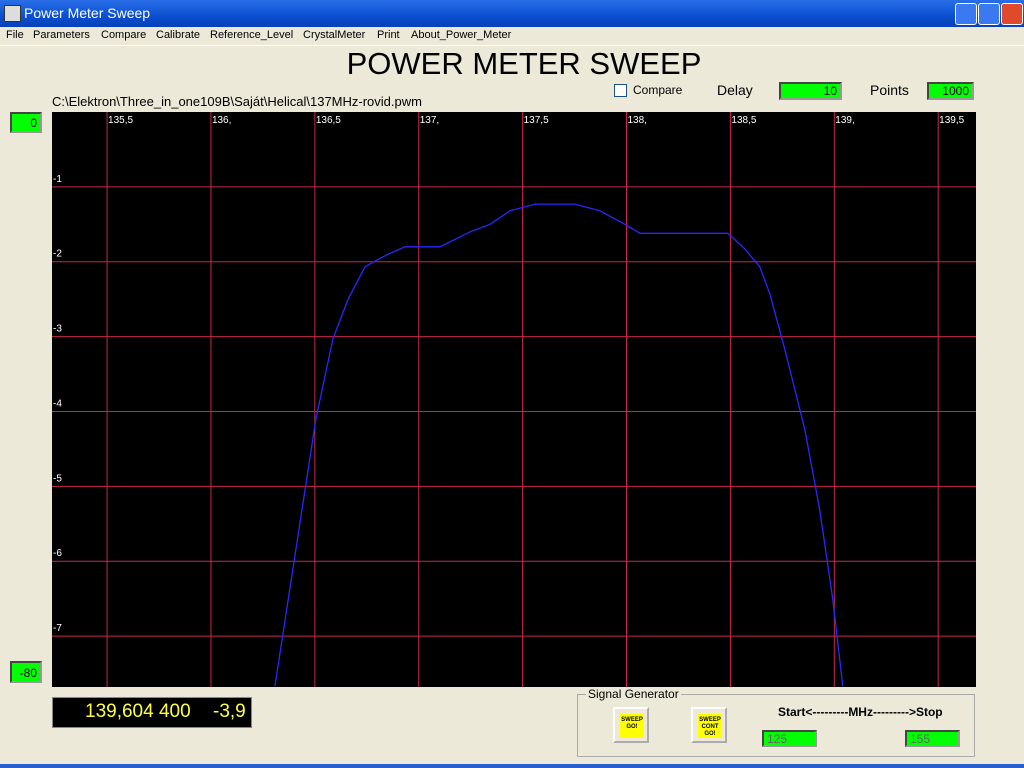  Describe the element at coordinates (950, 91) in the screenshot. I see `points-field: 1000` at that location.